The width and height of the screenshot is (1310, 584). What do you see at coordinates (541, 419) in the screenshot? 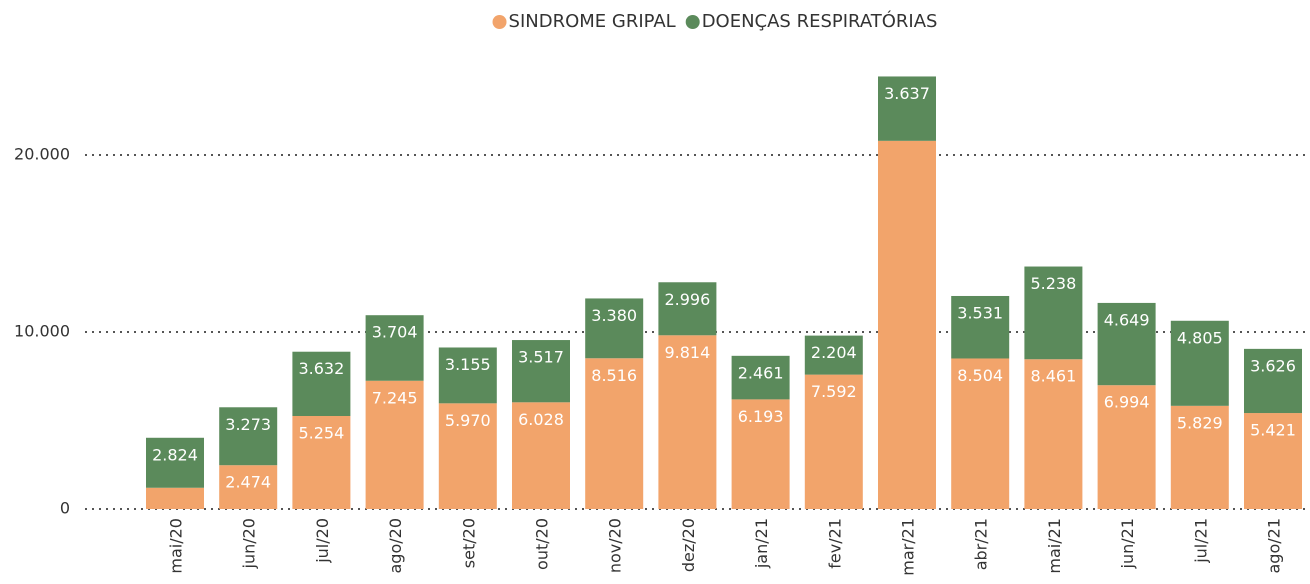
I see `value-label: 6.028` at bounding box center [541, 419].